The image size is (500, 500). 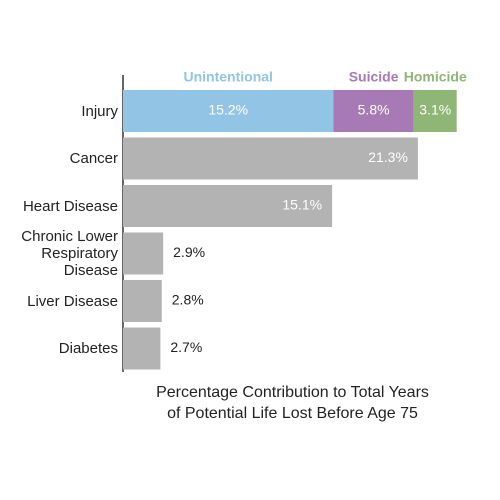 I want to click on value-label: 5.8%, so click(x=374, y=110).